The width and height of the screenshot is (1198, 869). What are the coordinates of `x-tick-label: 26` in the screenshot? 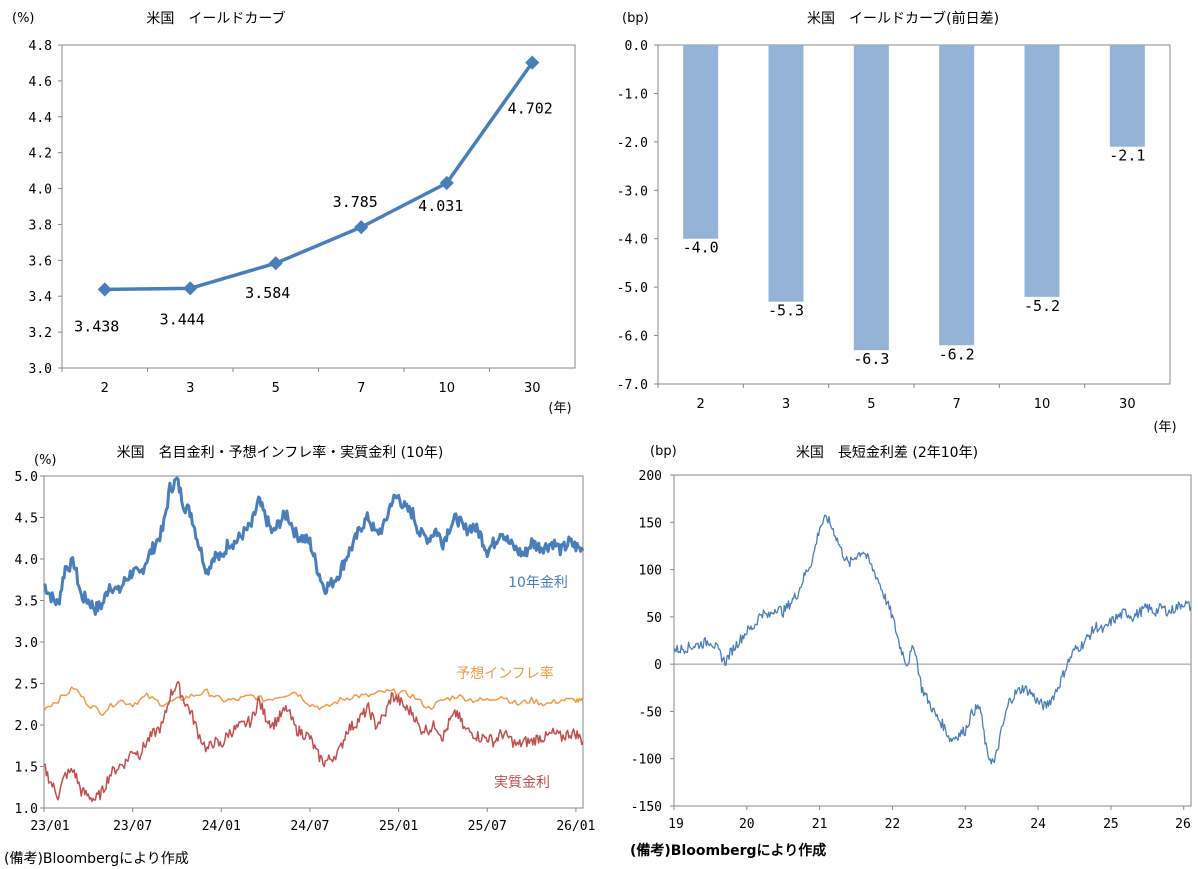 It's located at (1183, 824).